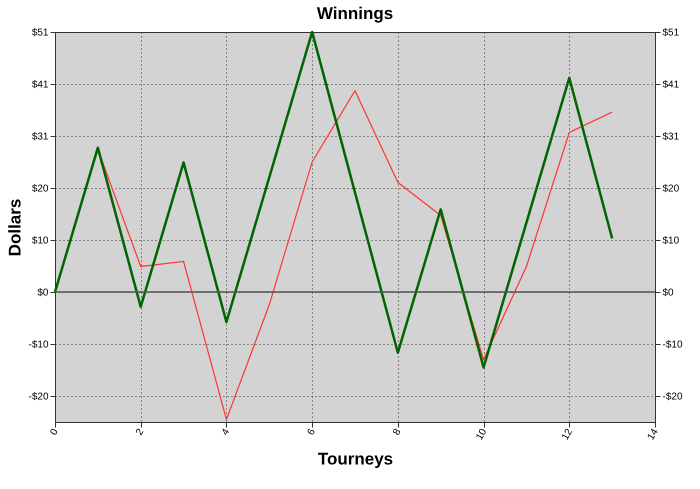 This screenshot has width=700, height=489. I want to click on x-tick-label: 8, so click(397, 432).